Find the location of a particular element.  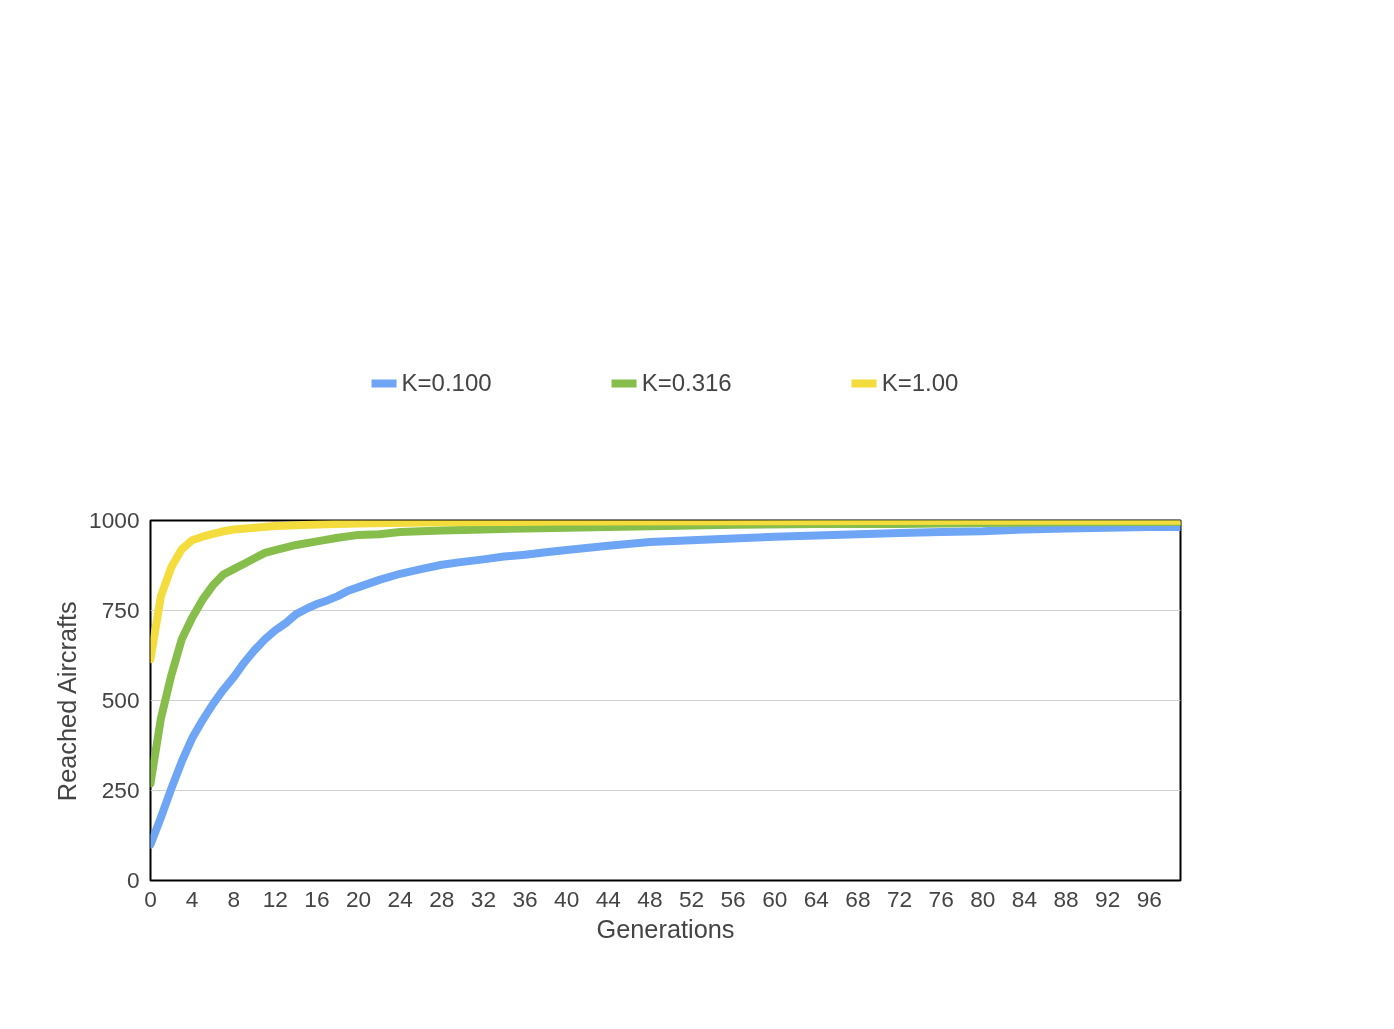

x-tick-label: 16 is located at coordinates (317, 898).